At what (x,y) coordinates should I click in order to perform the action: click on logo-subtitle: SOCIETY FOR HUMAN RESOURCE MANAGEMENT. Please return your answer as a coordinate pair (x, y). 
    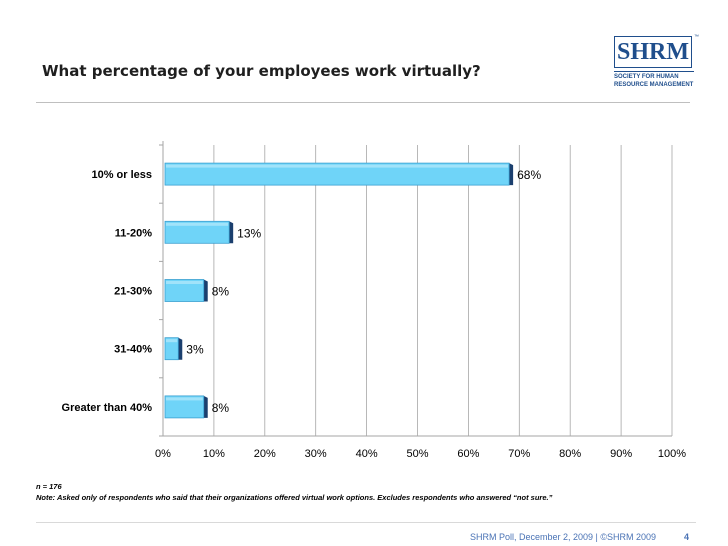
    Looking at the image, I should click on (654, 80).